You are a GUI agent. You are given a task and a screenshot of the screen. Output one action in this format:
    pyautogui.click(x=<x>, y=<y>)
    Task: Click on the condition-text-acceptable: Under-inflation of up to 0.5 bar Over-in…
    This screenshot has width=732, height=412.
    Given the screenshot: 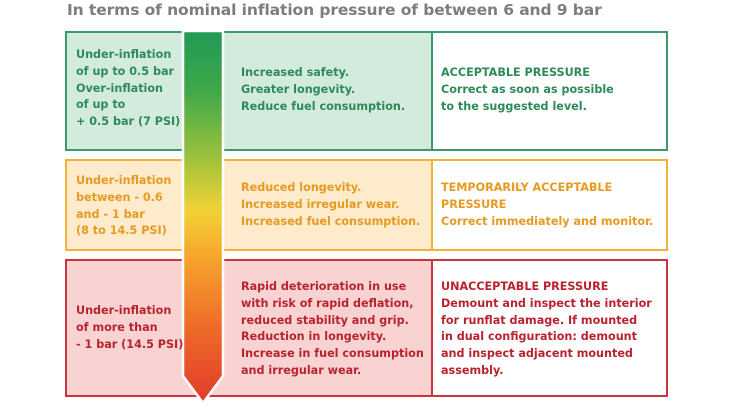 What is the action you would take?
    pyautogui.click(x=128, y=88)
    